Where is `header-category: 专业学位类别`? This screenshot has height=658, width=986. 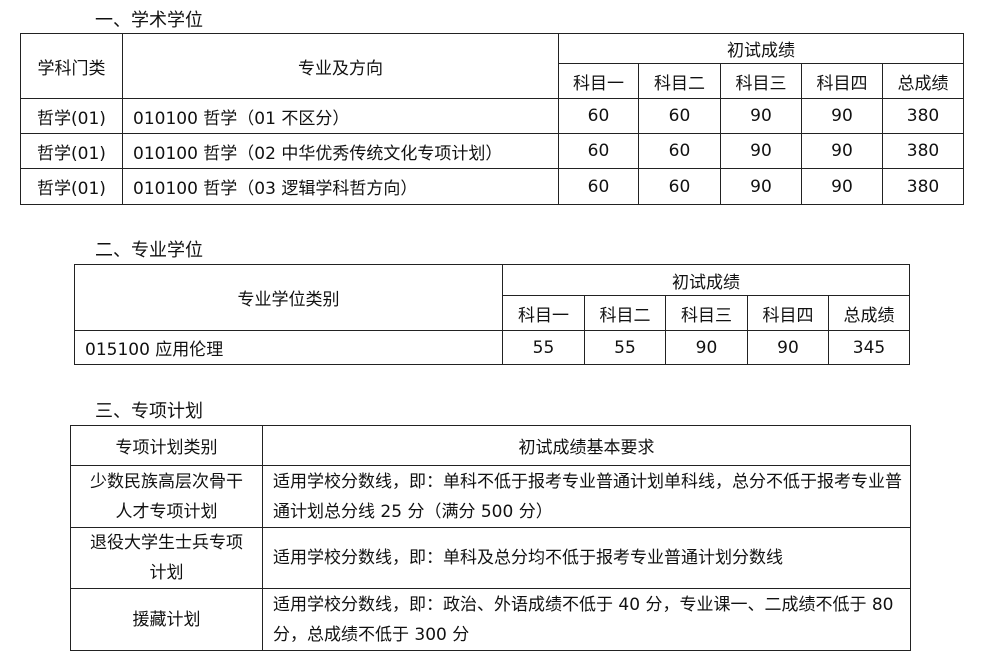
header-category: 专业学位类别 is located at coordinates (288, 297).